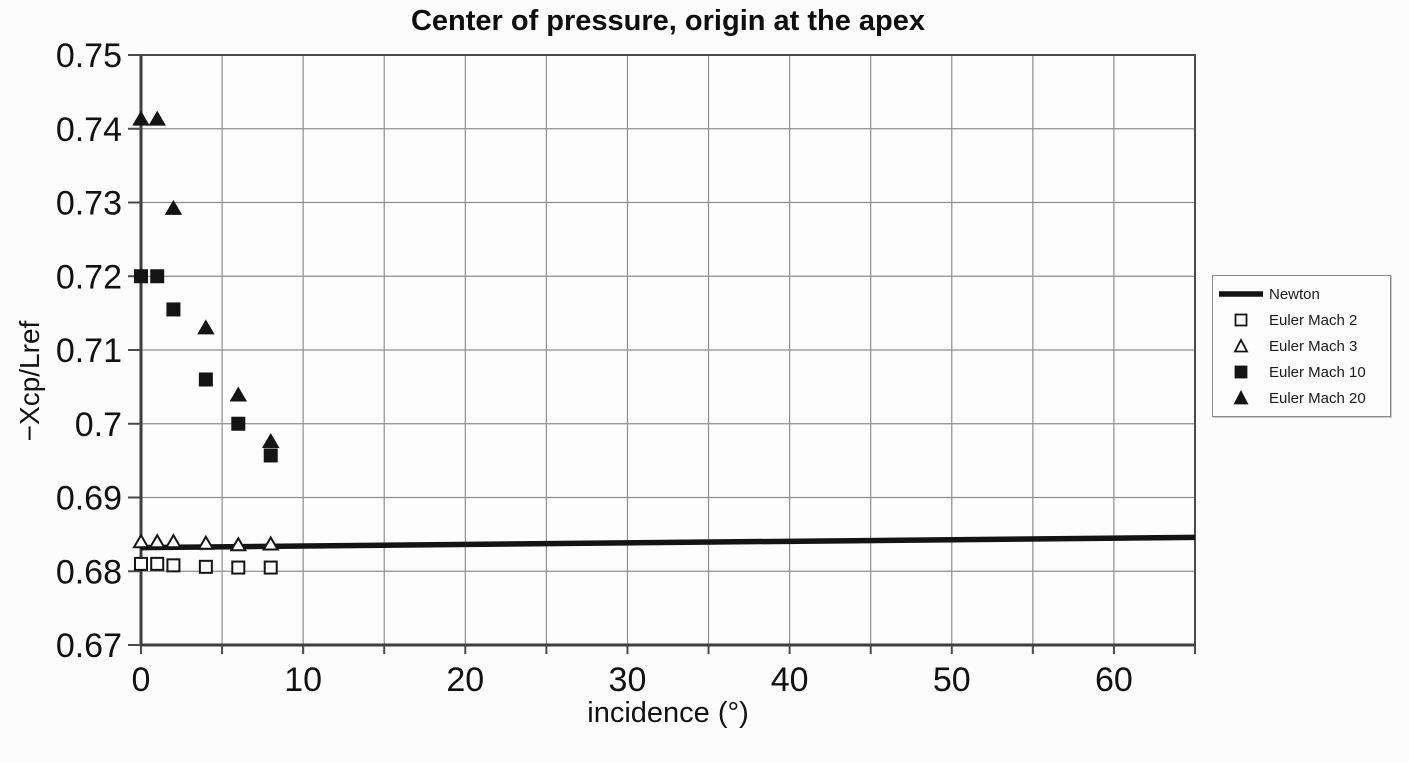 The height and width of the screenshot is (763, 1409). Describe the element at coordinates (668, 21) in the screenshot. I see `chart-title: Center of pressure, origin at the apex` at that location.